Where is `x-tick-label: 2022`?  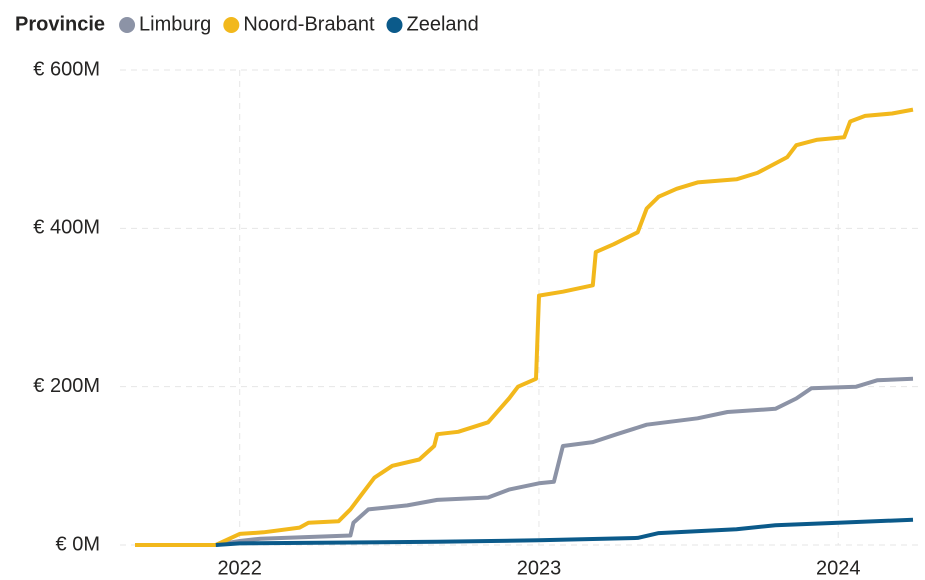 x-tick-label: 2022 is located at coordinates (239, 568).